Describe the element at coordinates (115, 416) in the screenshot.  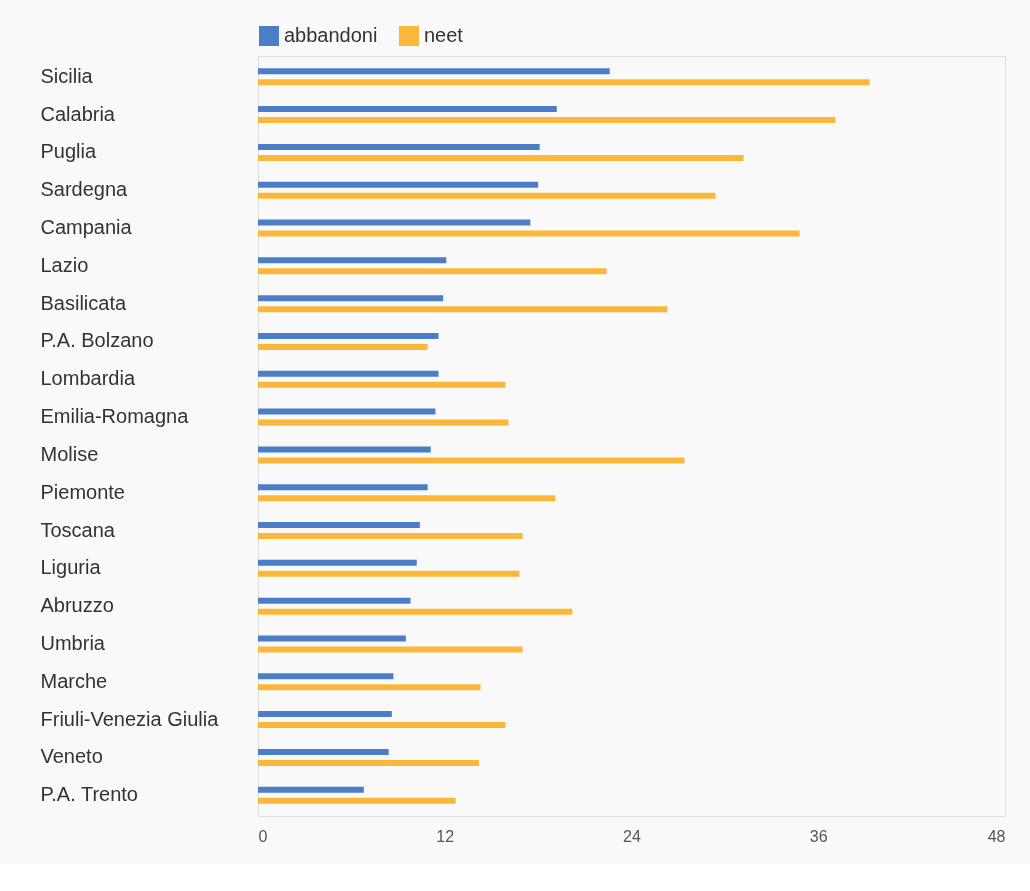
I see `y-tick-label: Emilia-Romagna` at that location.